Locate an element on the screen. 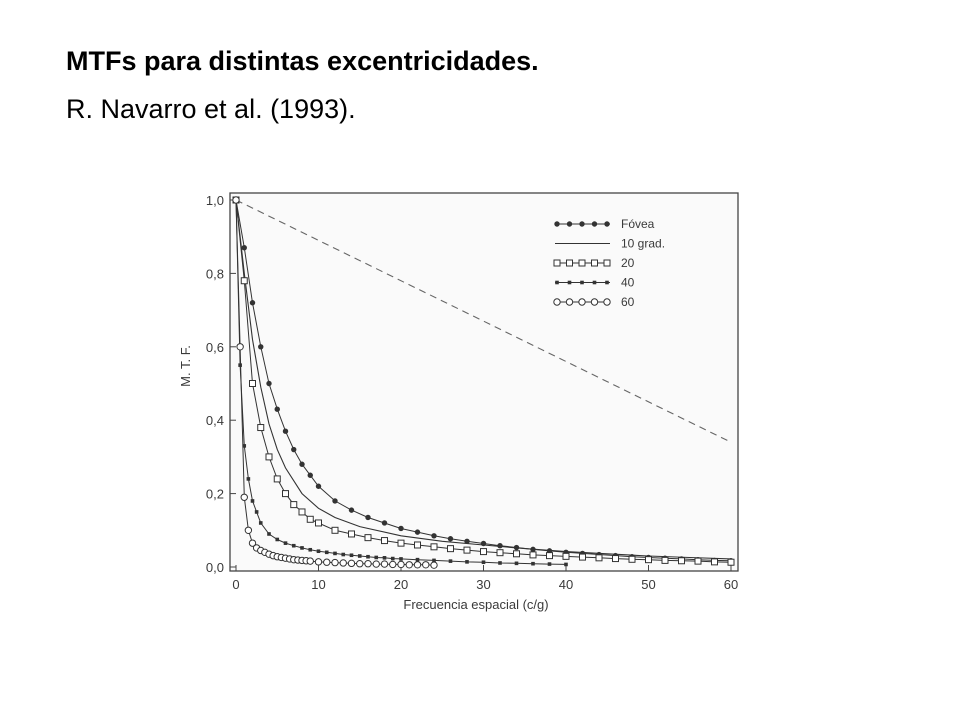  x-tick-label: 30 is located at coordinates (483, 584).